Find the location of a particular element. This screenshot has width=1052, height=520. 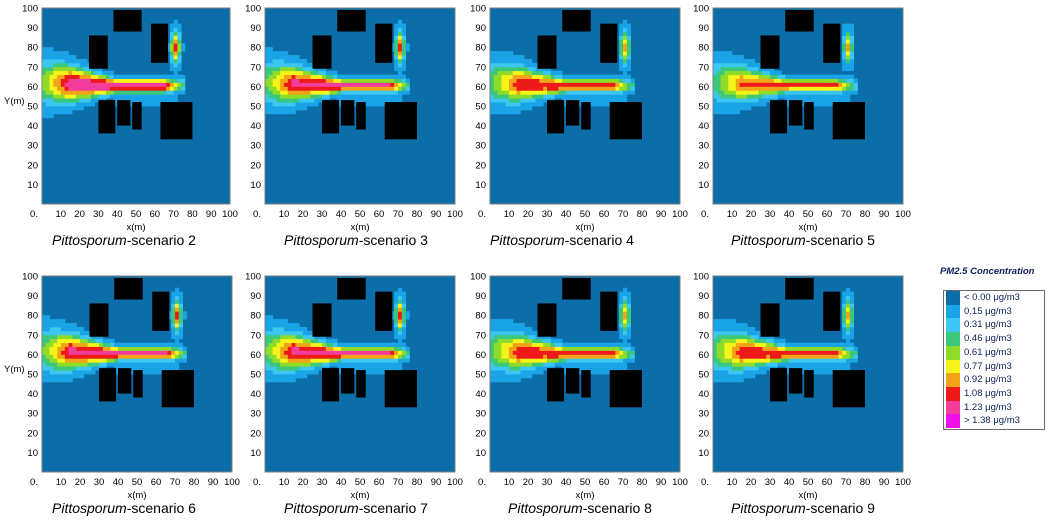

y-tick-label: 100 is located at coordinates (701, 9).